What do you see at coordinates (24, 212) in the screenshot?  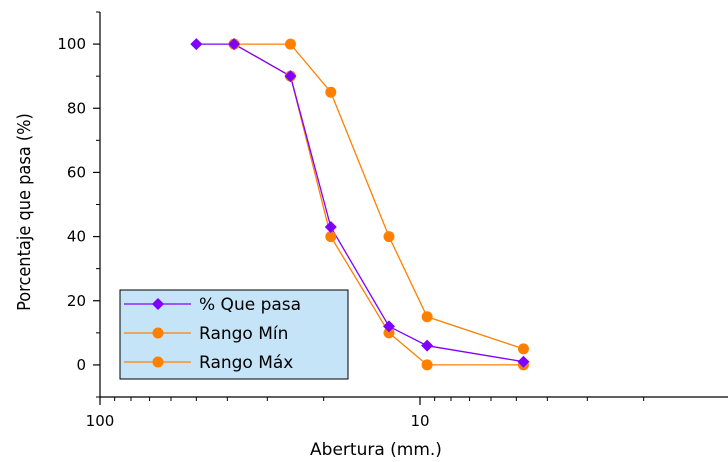 I see `y-axis-label: Porcentaje que pasa (%)` at bounding box center [24, 212].